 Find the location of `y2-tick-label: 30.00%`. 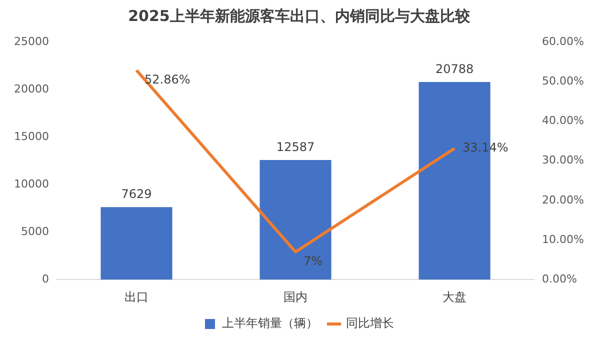

y2-tick-label: 30.00% is located at coordinates (563, 160).